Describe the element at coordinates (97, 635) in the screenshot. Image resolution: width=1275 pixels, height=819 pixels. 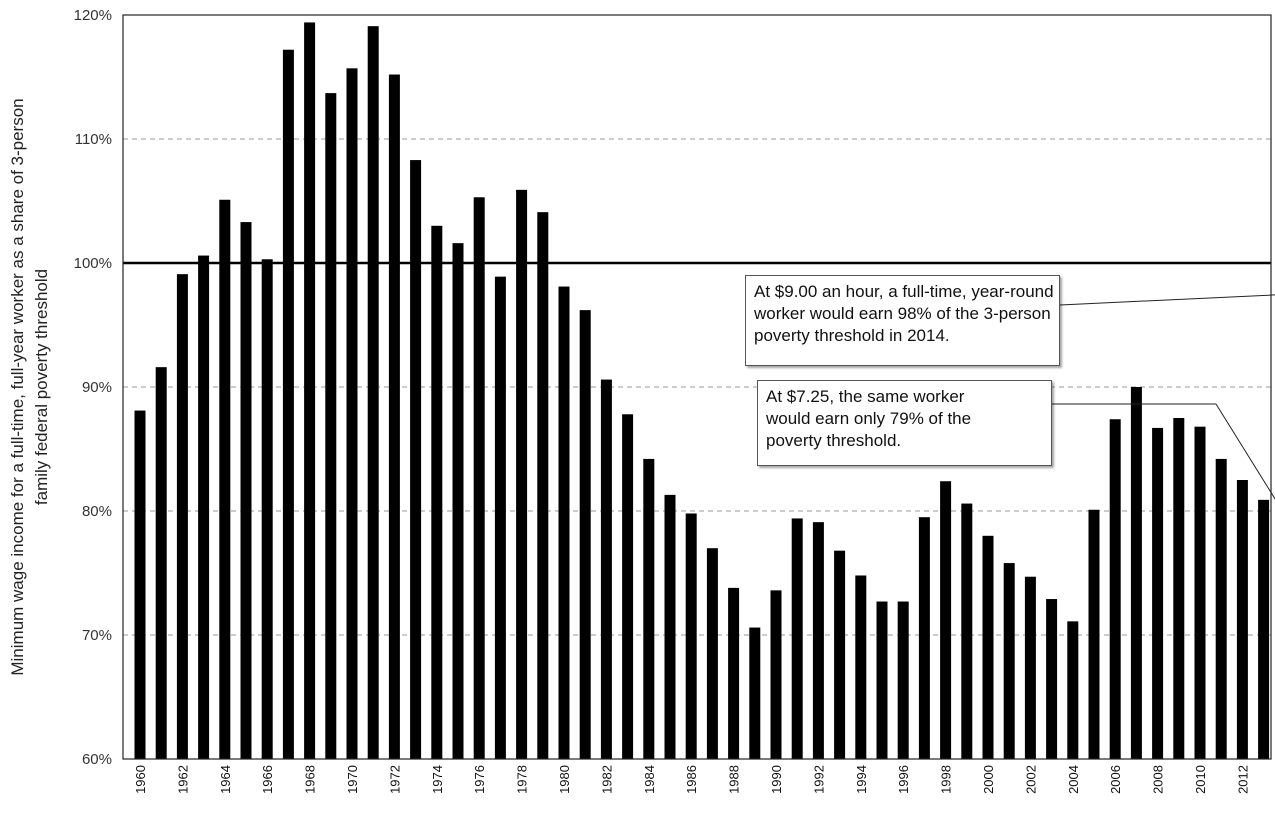
I see `y-tick-label: 70%` at that location.